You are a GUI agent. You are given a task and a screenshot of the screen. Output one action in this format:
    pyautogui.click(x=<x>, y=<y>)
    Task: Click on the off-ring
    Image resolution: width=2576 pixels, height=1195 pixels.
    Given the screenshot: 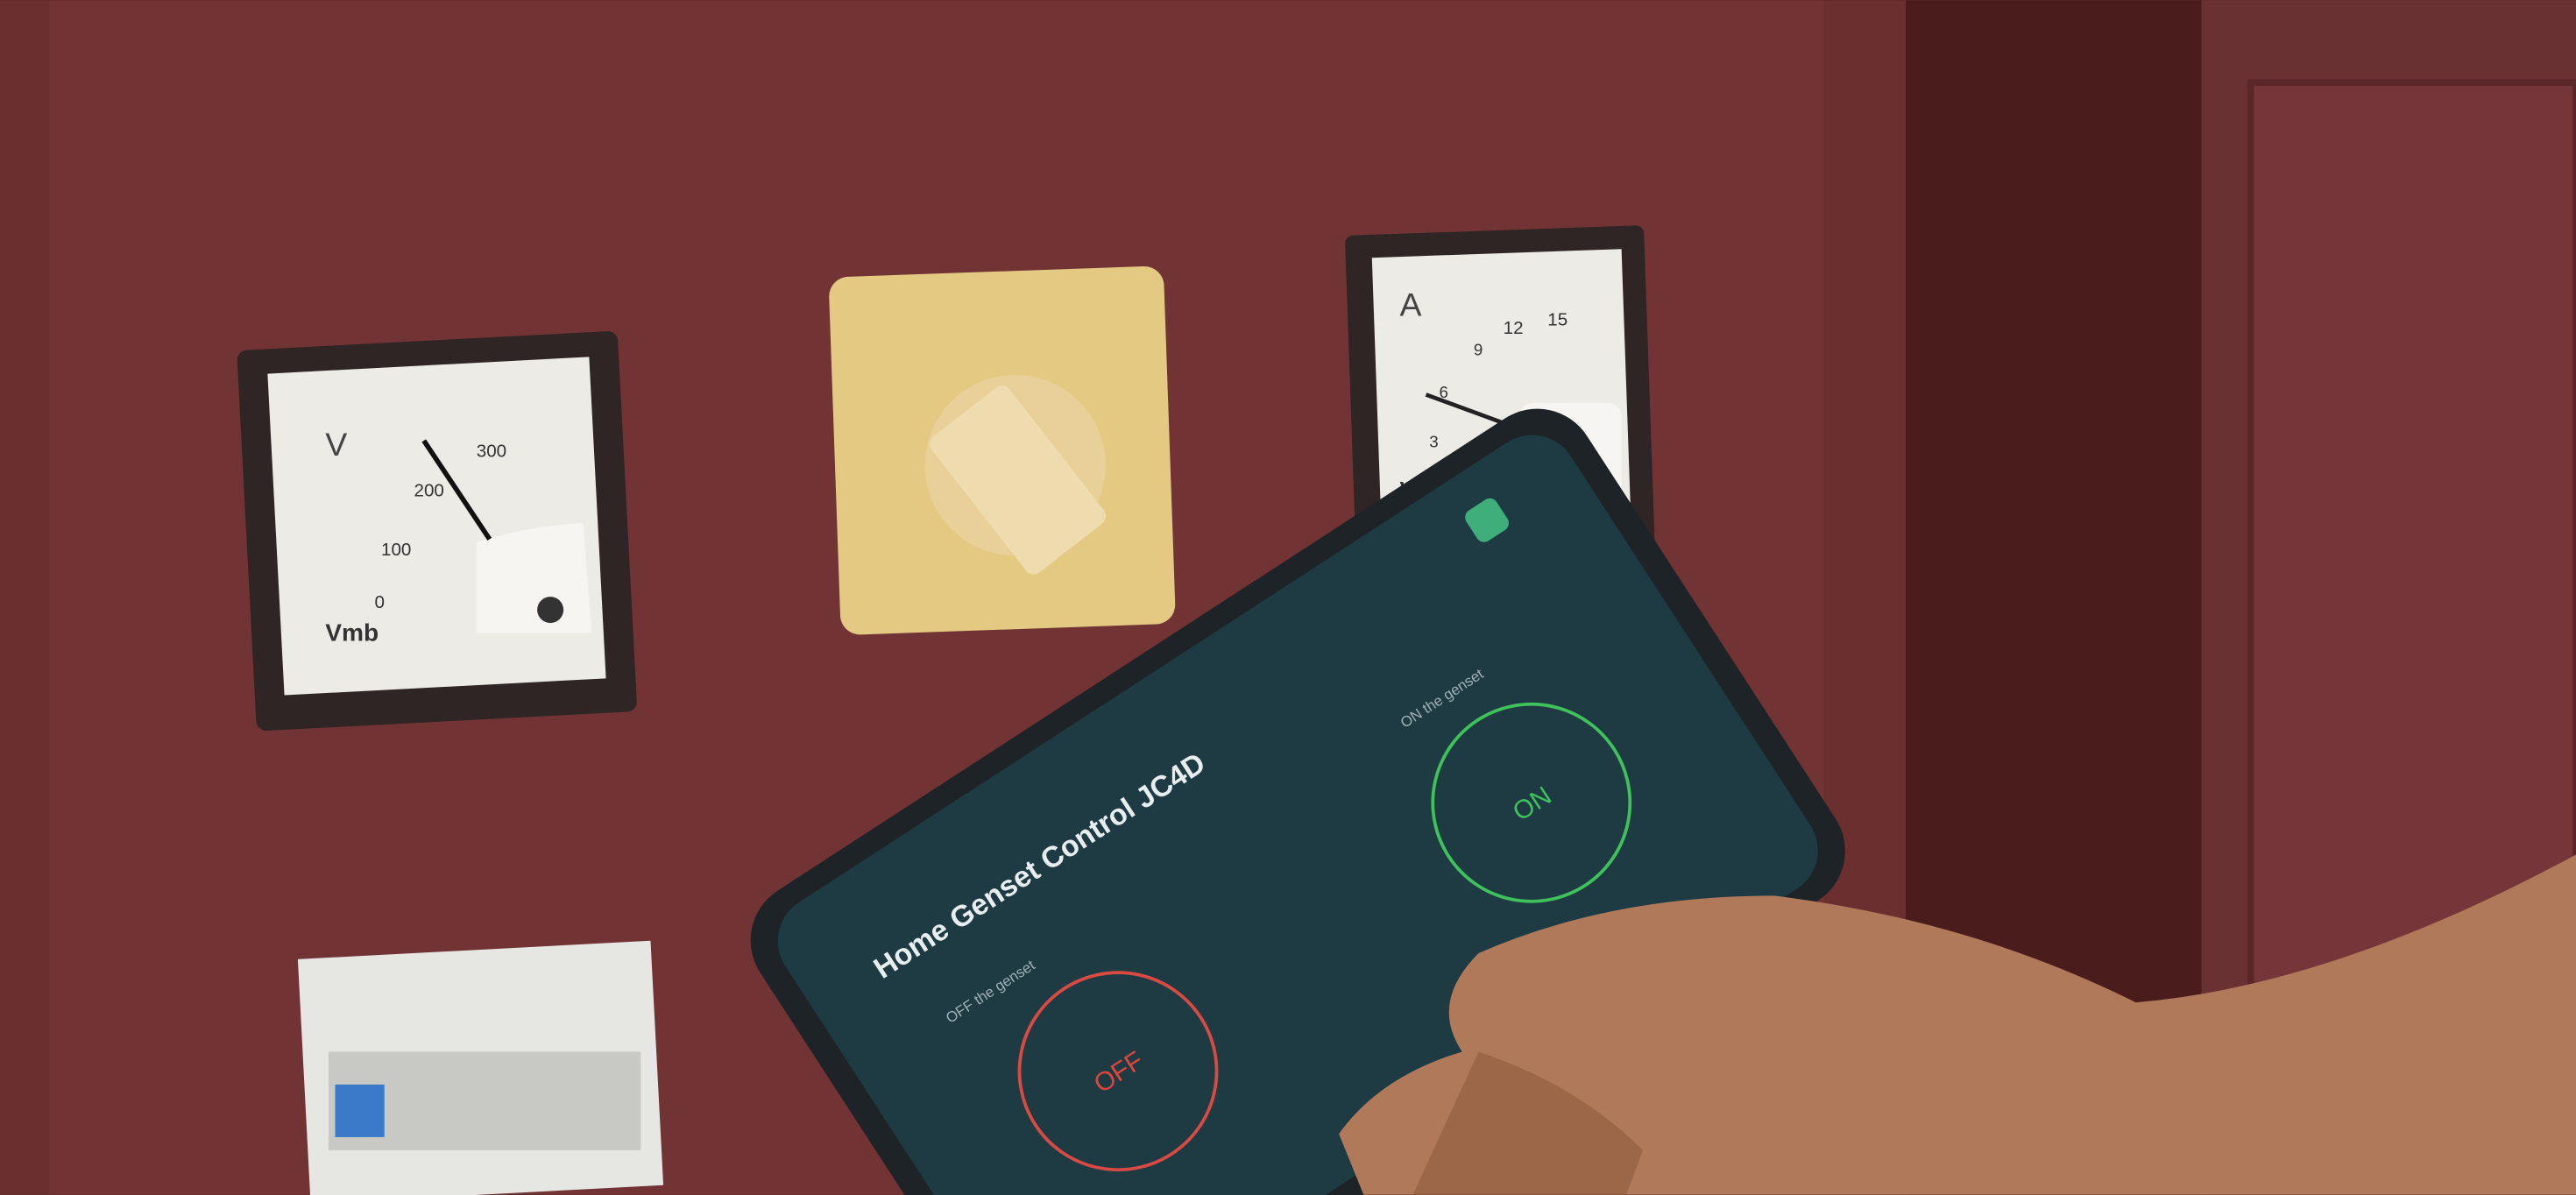 What is the action you would take?
    pyautogui.click(x=1117, y=1065)
    